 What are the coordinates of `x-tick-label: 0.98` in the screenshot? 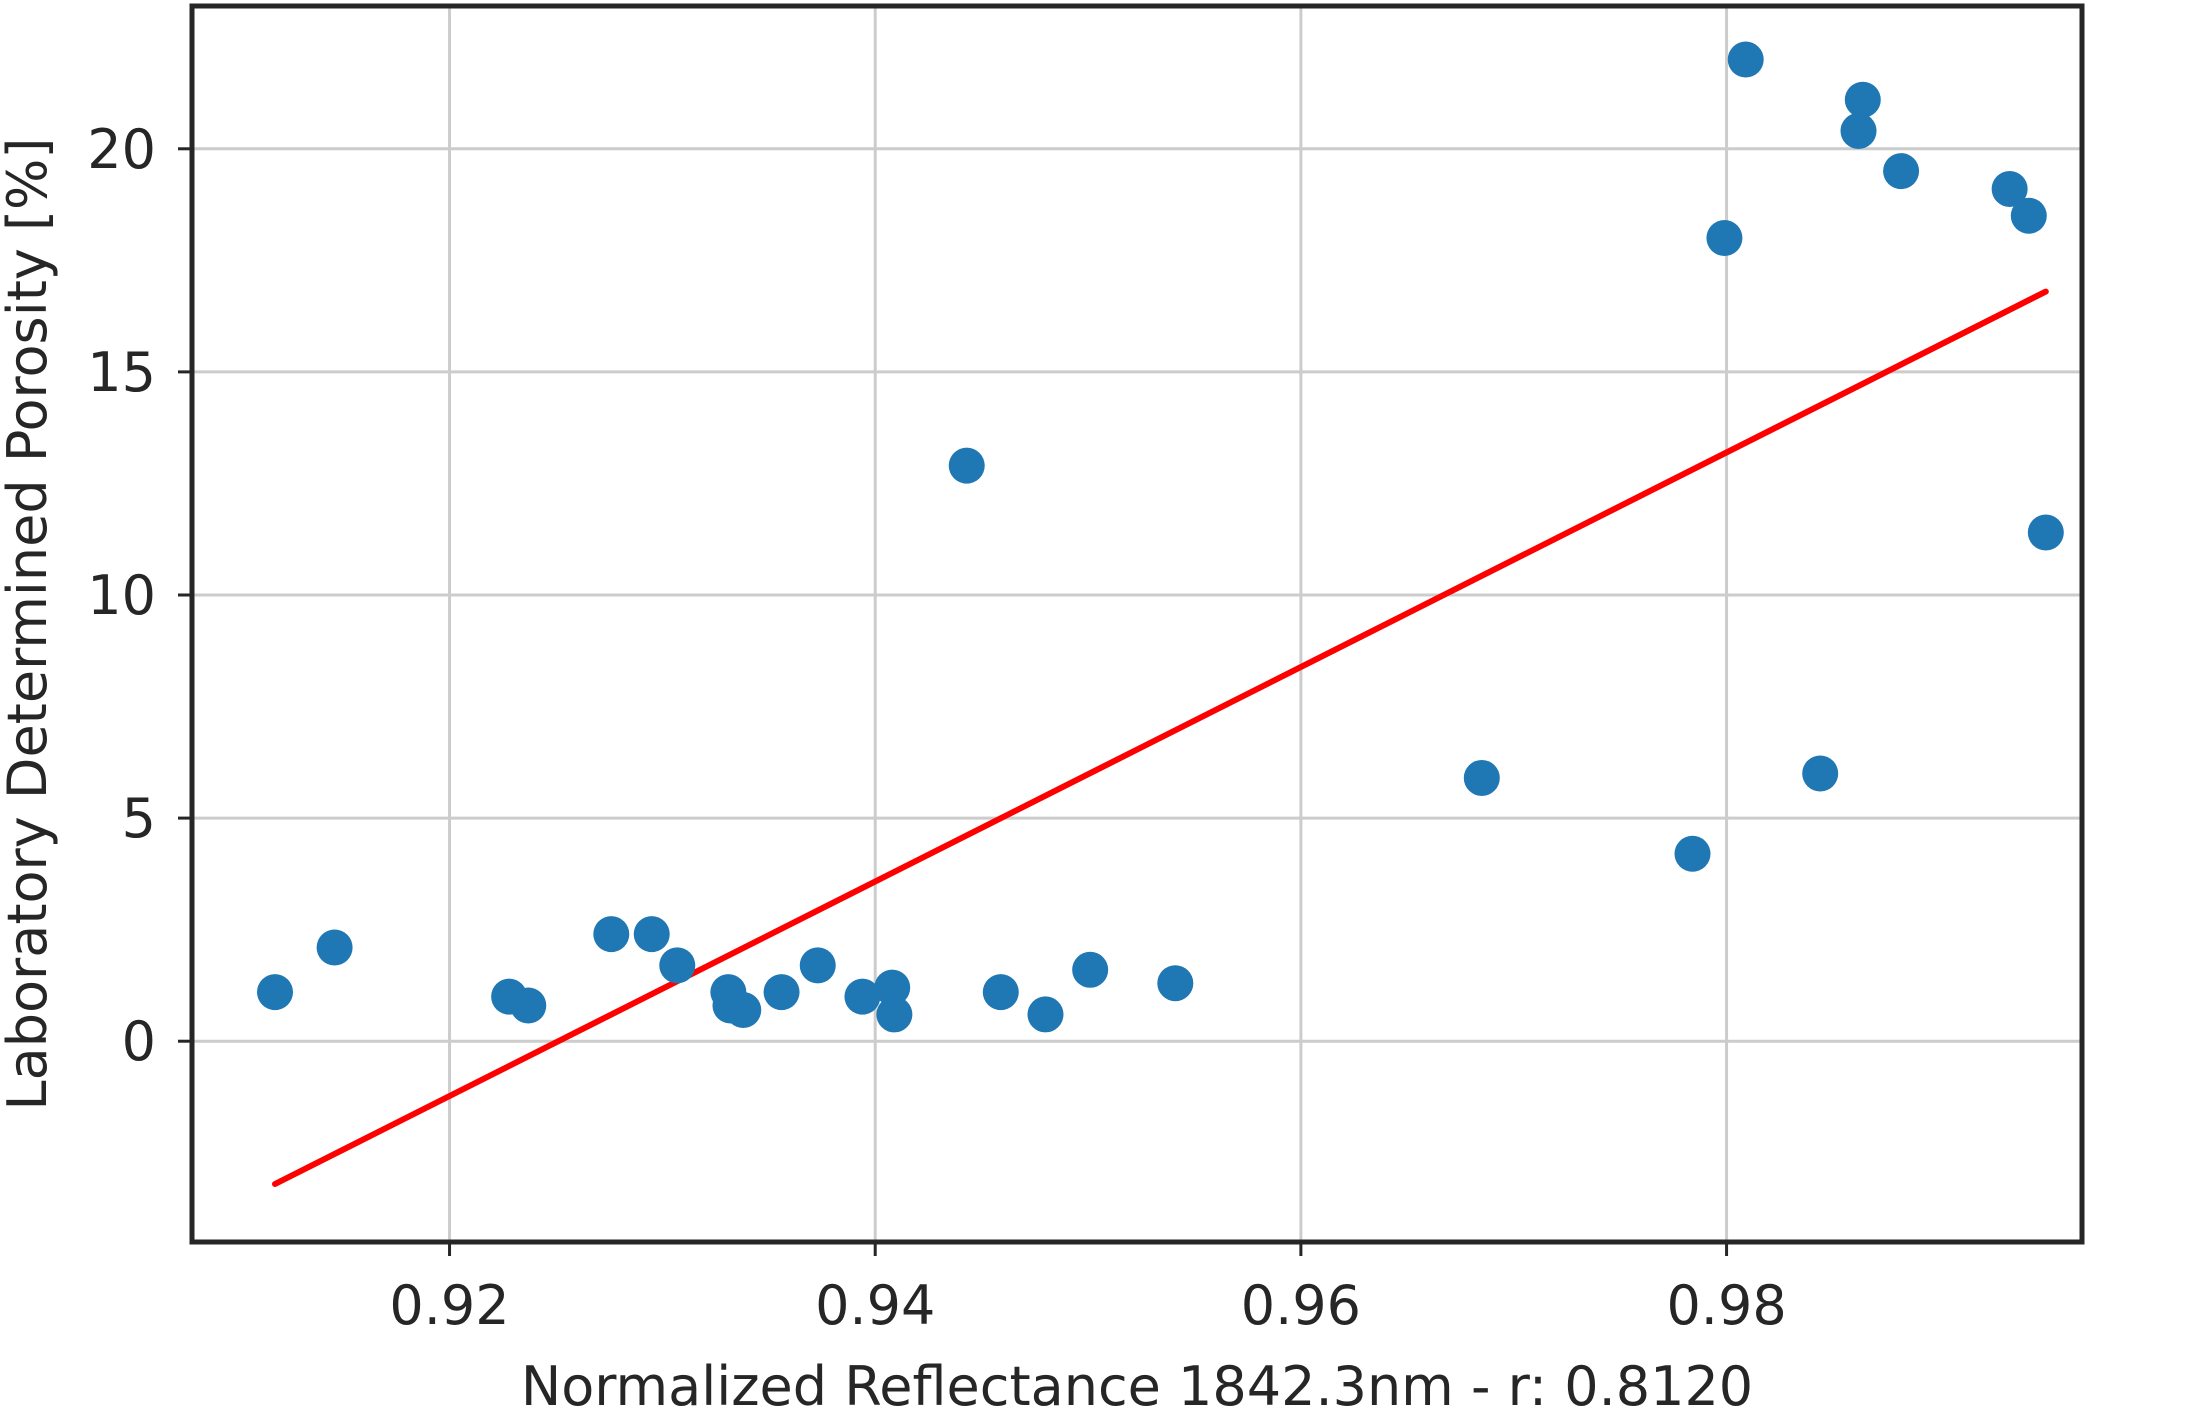 It's located at (1726, 1305).